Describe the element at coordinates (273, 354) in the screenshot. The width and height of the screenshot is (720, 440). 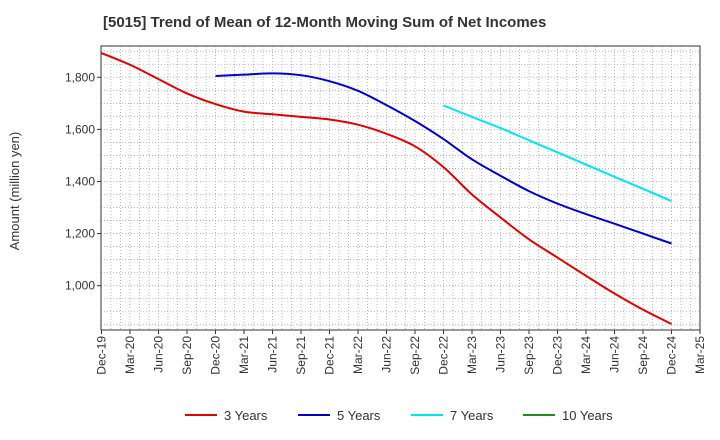
I see `x-tick-label: Jun-21` at that location.